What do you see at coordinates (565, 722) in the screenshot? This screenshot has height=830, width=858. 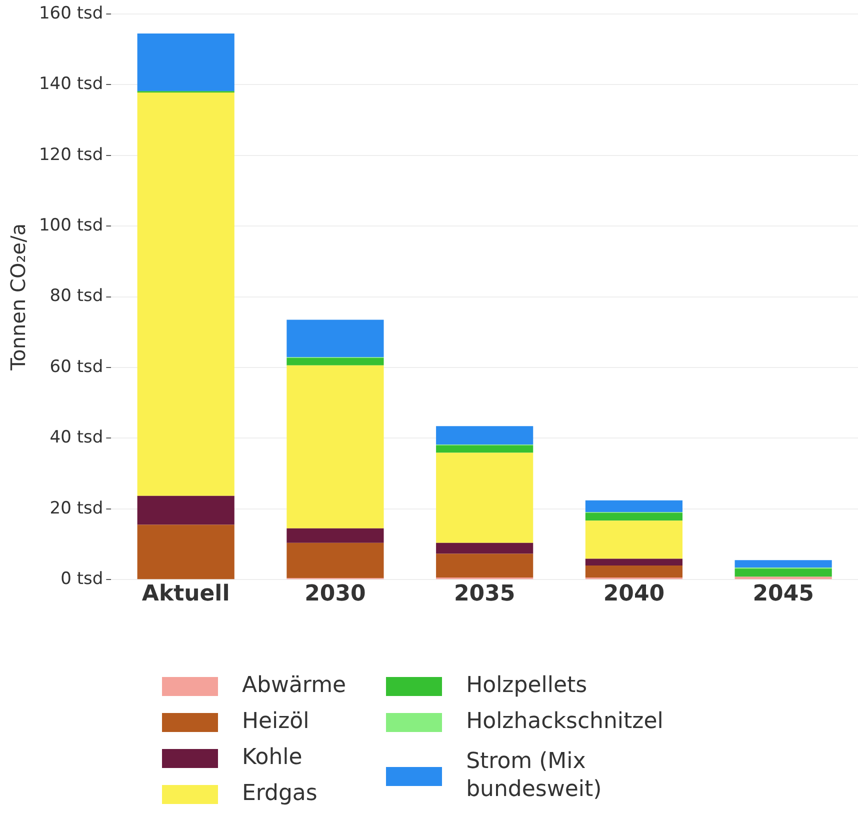 I see `legend-label: Holzhackschnitzel` at bounding box center [565, 722].